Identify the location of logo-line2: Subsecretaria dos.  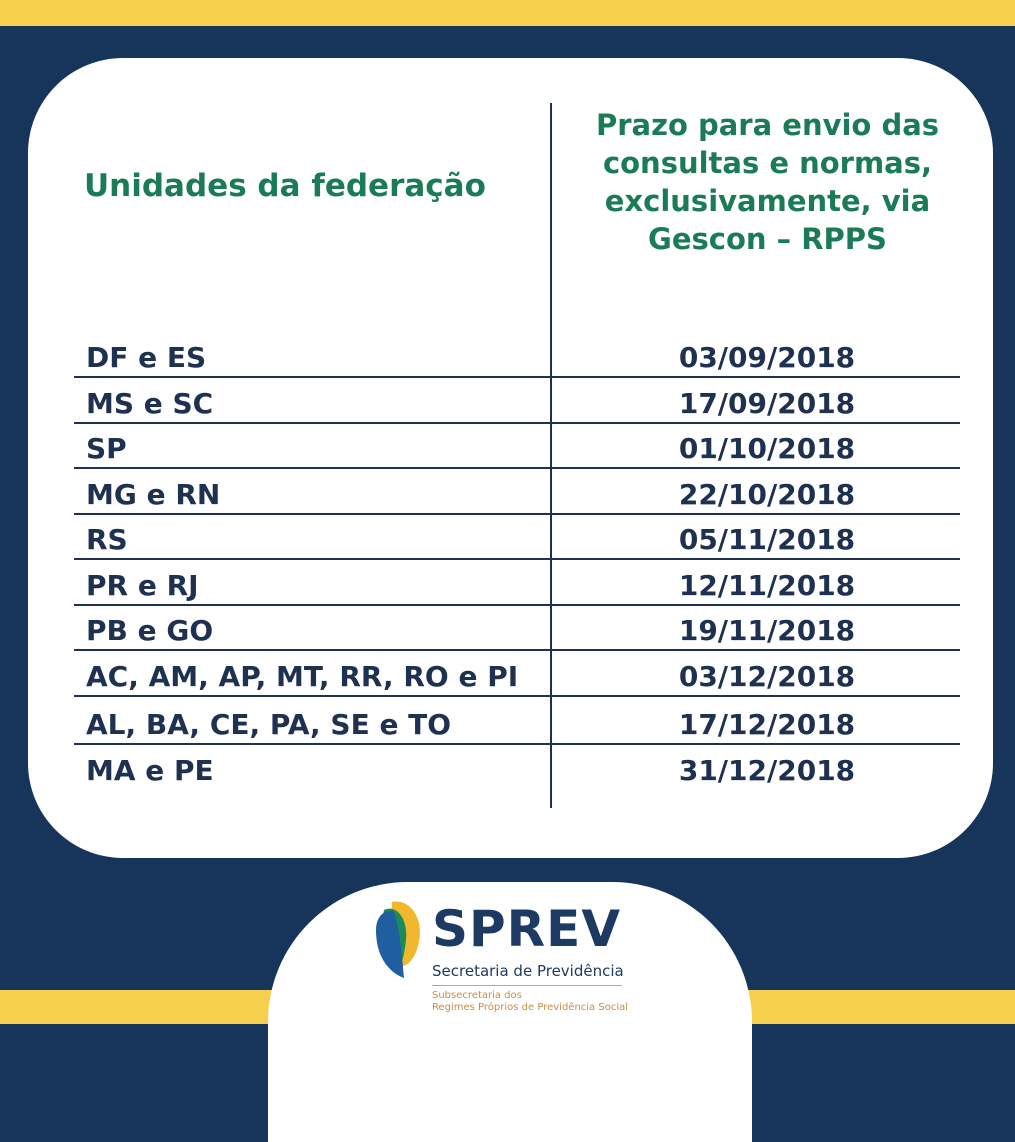
(477, 995).